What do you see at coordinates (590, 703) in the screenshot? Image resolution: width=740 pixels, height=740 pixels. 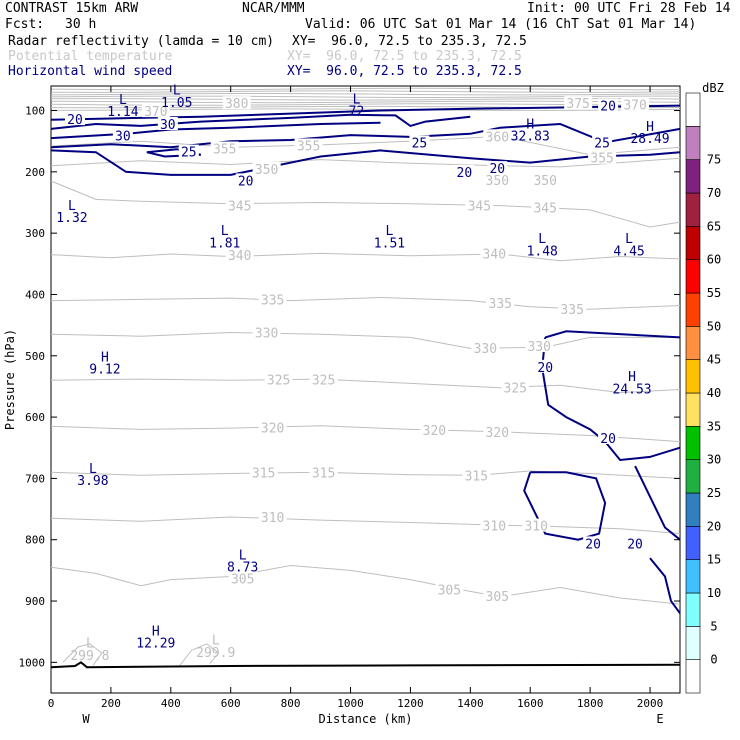 I see `x-tick-label: 1800` at bounding box center [590, 703].